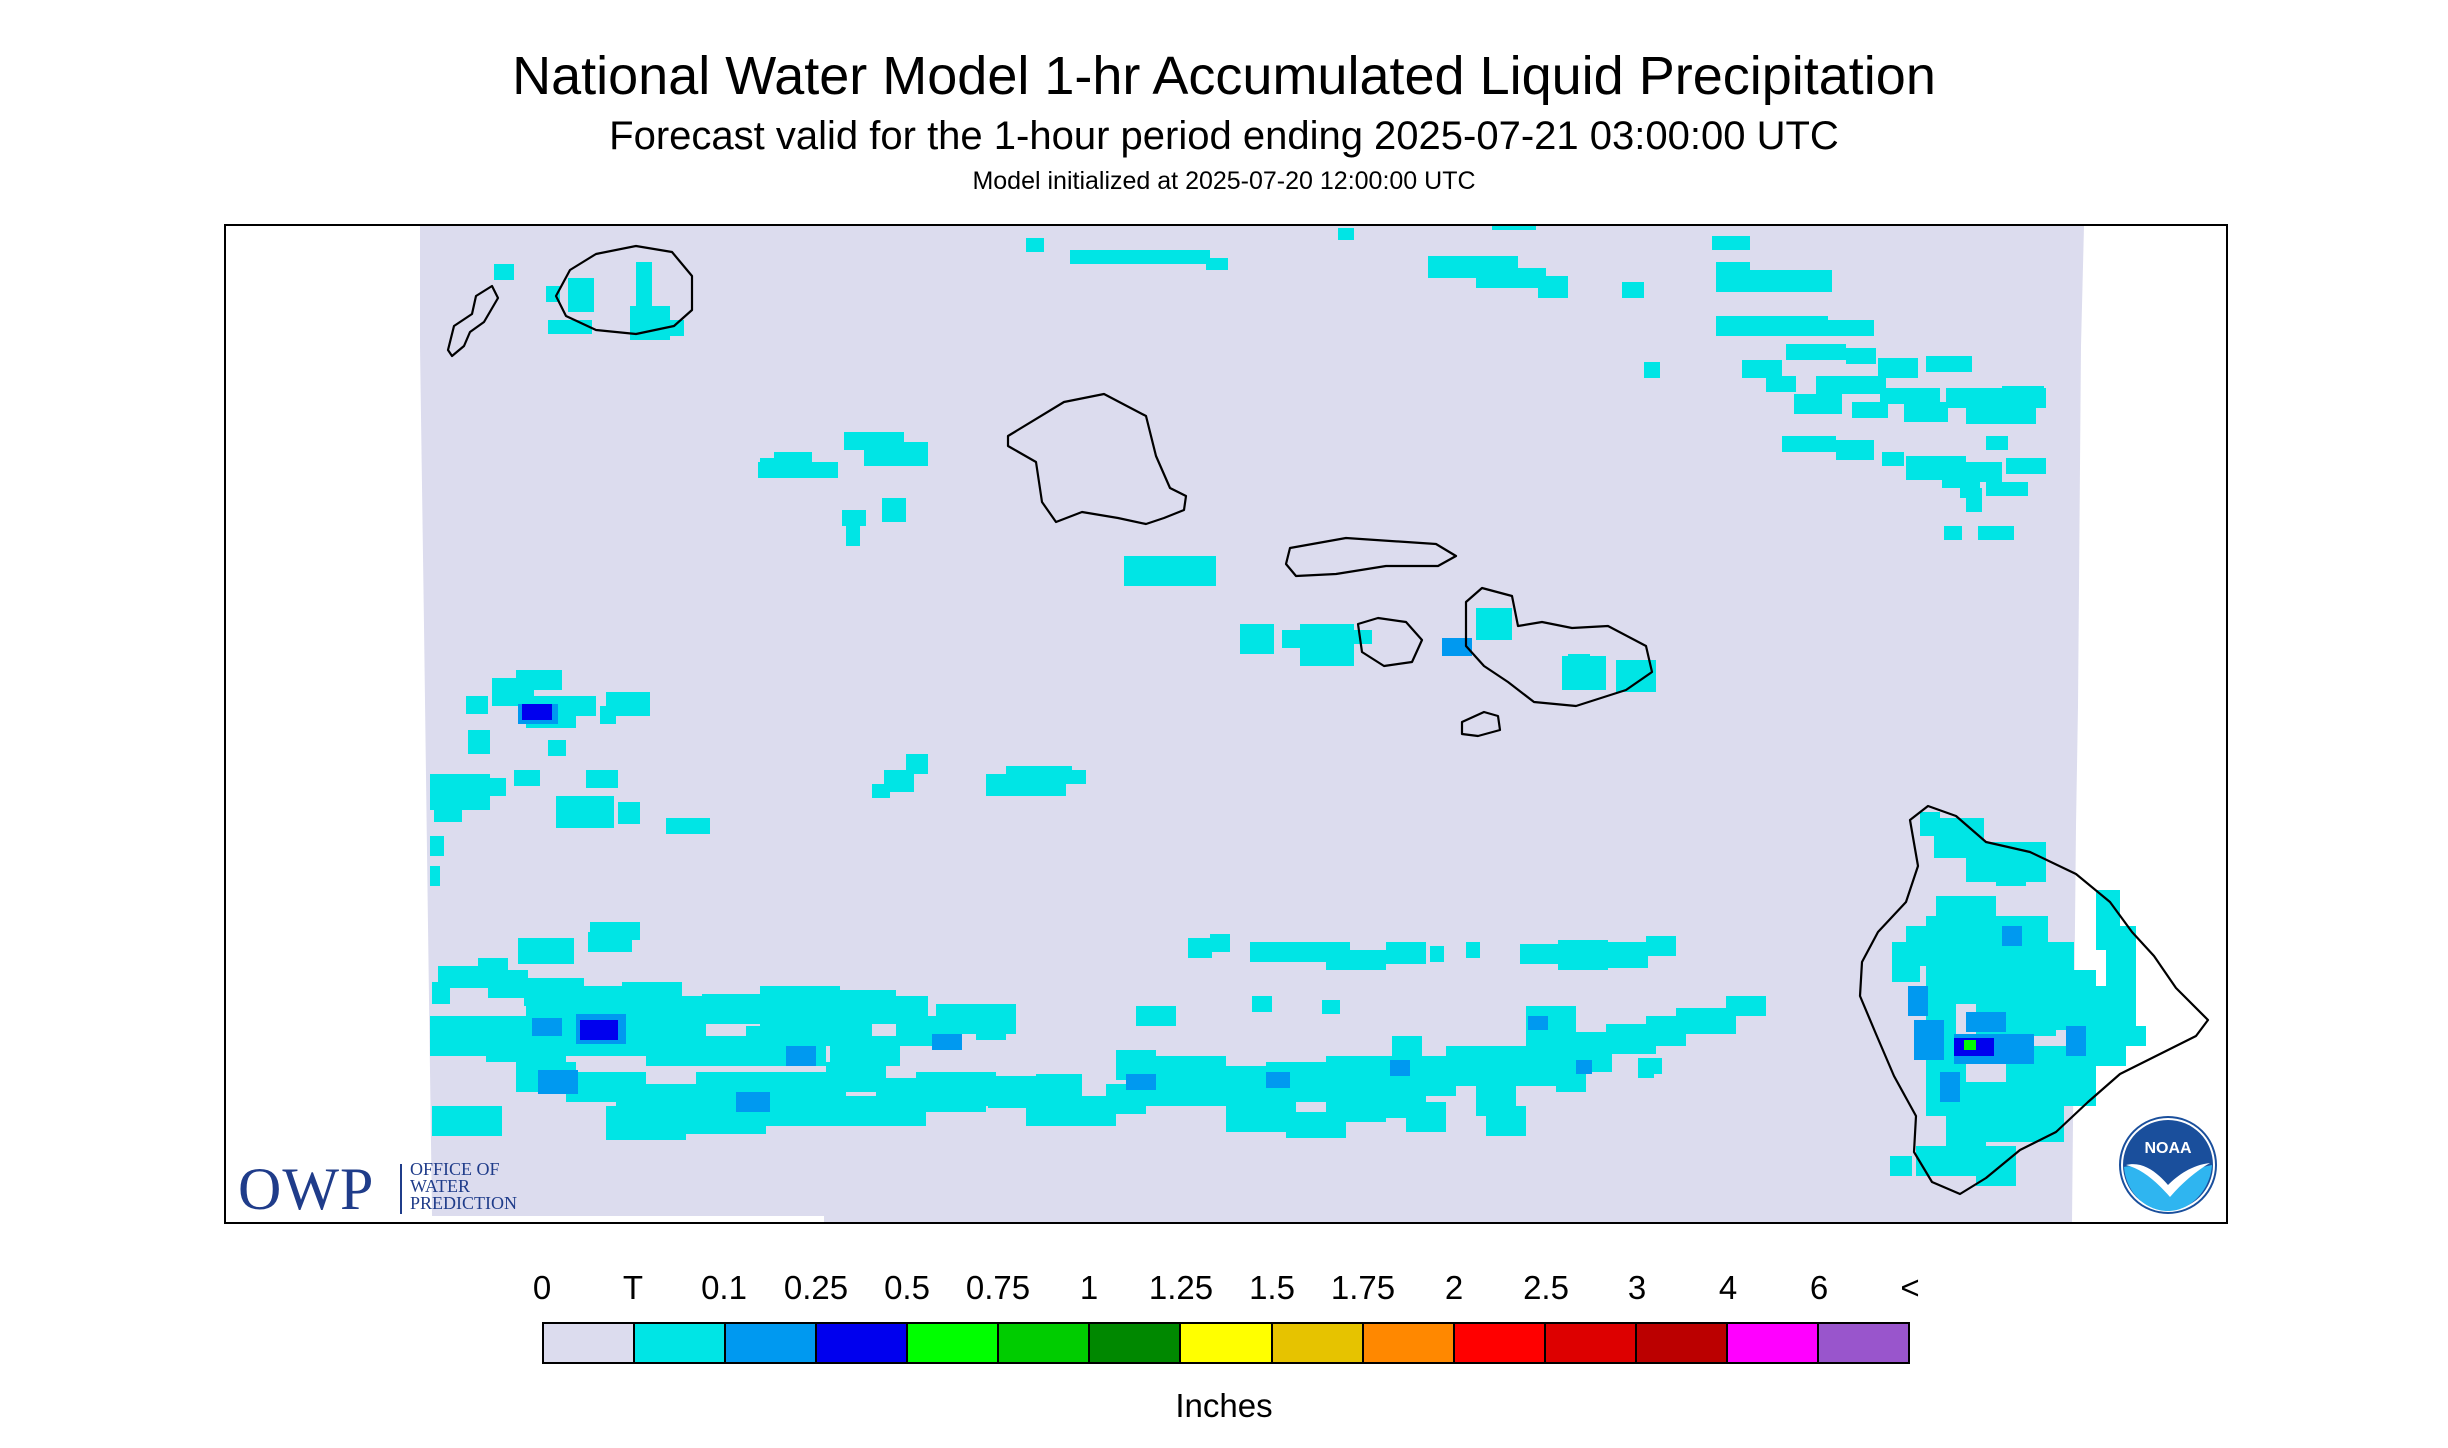 Image resolution: width=2448 pixels, height=1448 pixels. What do you see at coordinates (473, 321) in the screenshot?
I see `niihau-coast` at bounding box center [473, 321].